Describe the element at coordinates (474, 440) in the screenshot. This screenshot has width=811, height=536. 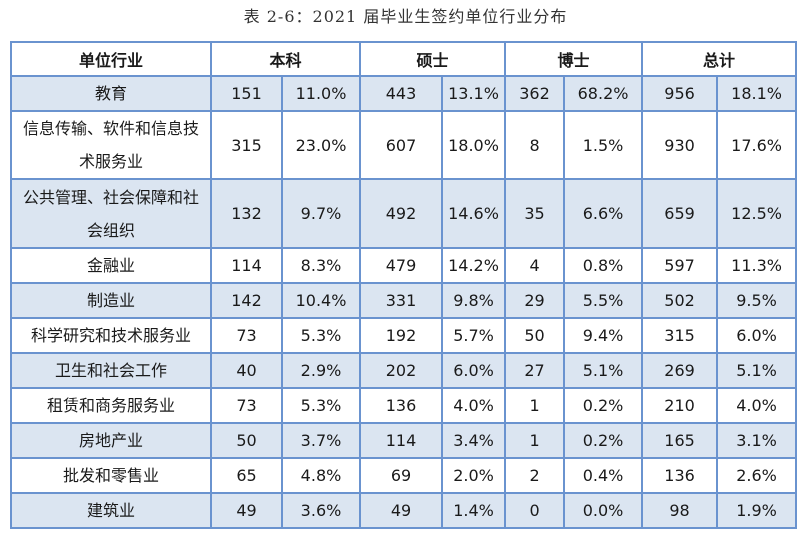
I see `master-percent-cell: 3.4%` at that location.